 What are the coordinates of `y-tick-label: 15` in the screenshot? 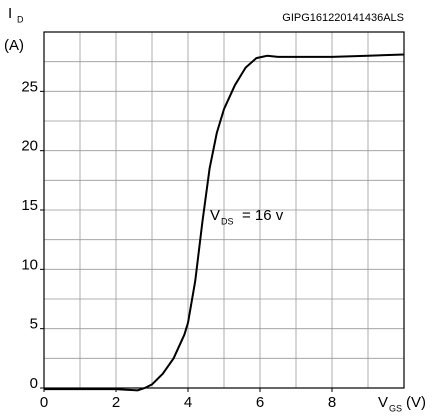 It's located at (29, 205).